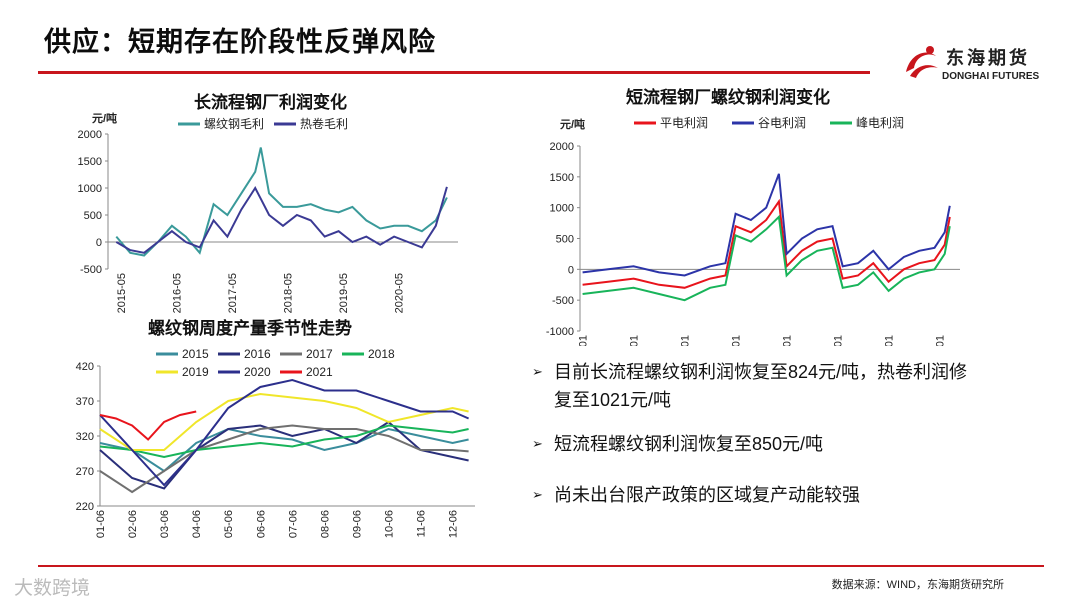 The width and height of the screenshot is (1080, 608). I want to click on x-tick-label: 08-06, so click(325, 524).